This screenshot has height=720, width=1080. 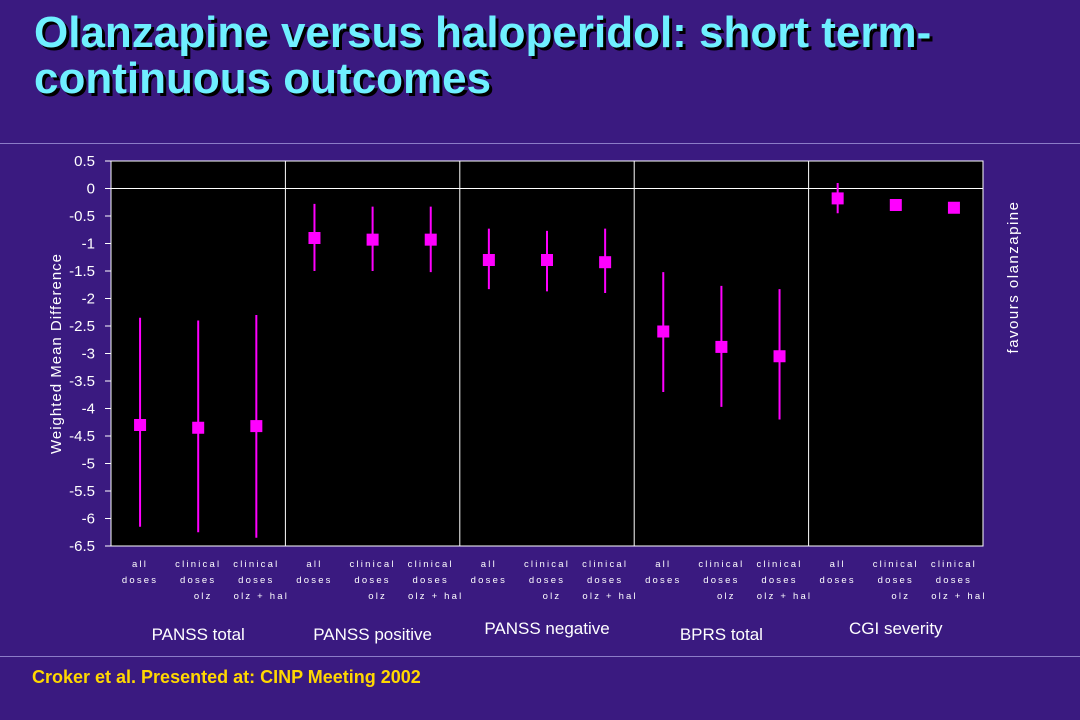 What do you see at coordinates (56, 353) in the screenshot?
I see `y-axis-label: Weighted Mean Difference` at bounding box center [56, 353].